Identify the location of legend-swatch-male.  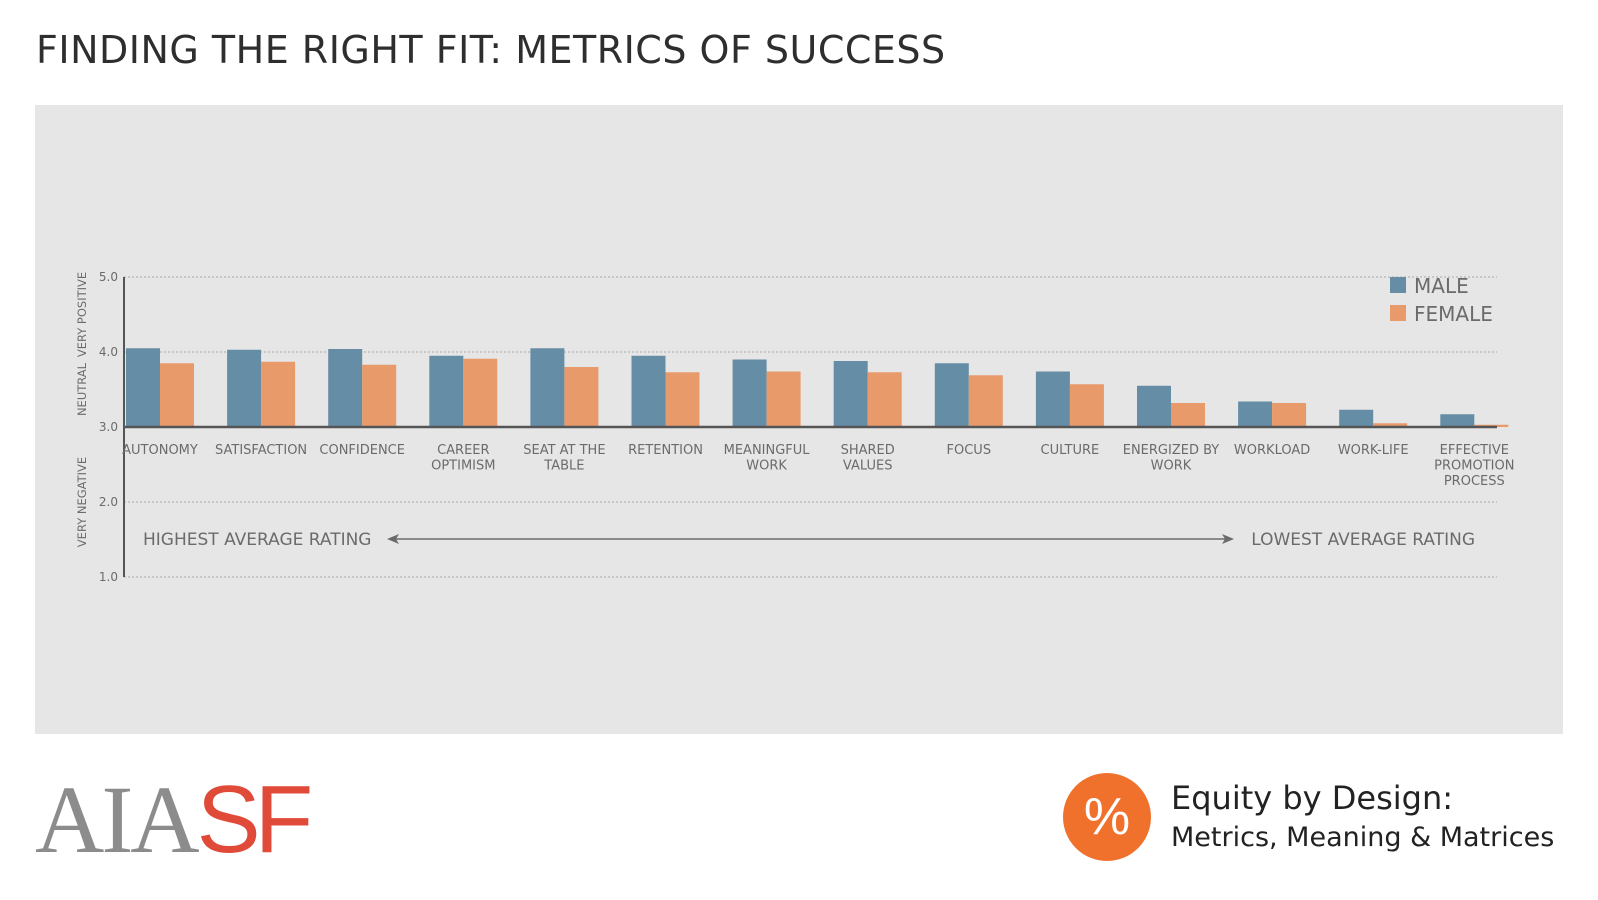
(1398, 285).